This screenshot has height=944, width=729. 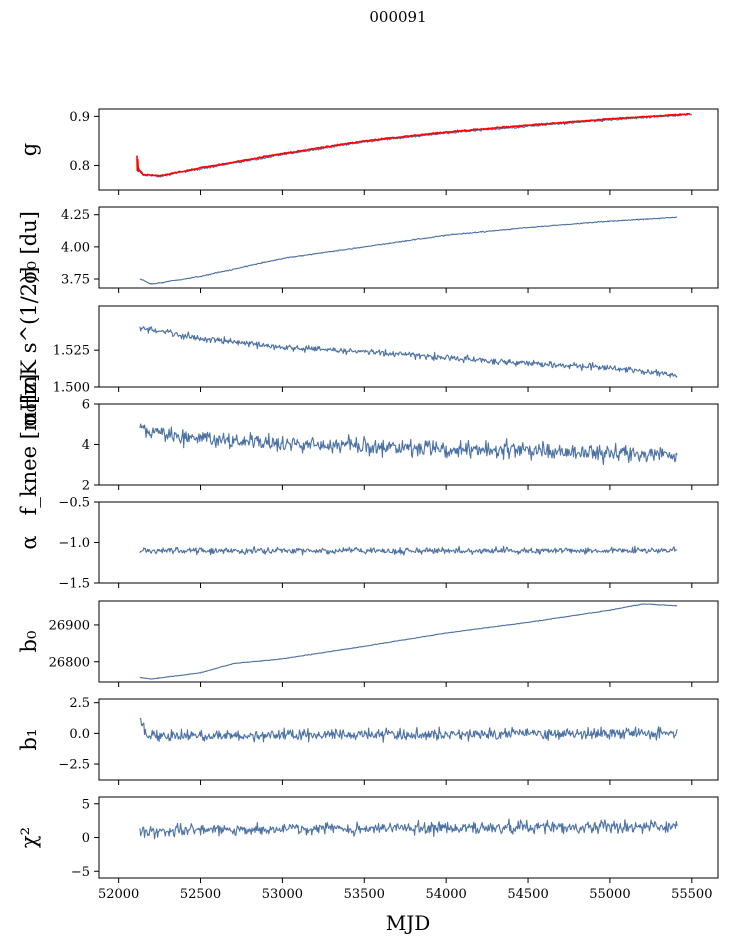 What do you see at coordinates (86, 838) in the screenshot?
I see `y-tick-label-chi2-1: 0` at bounding box center [86, 838].